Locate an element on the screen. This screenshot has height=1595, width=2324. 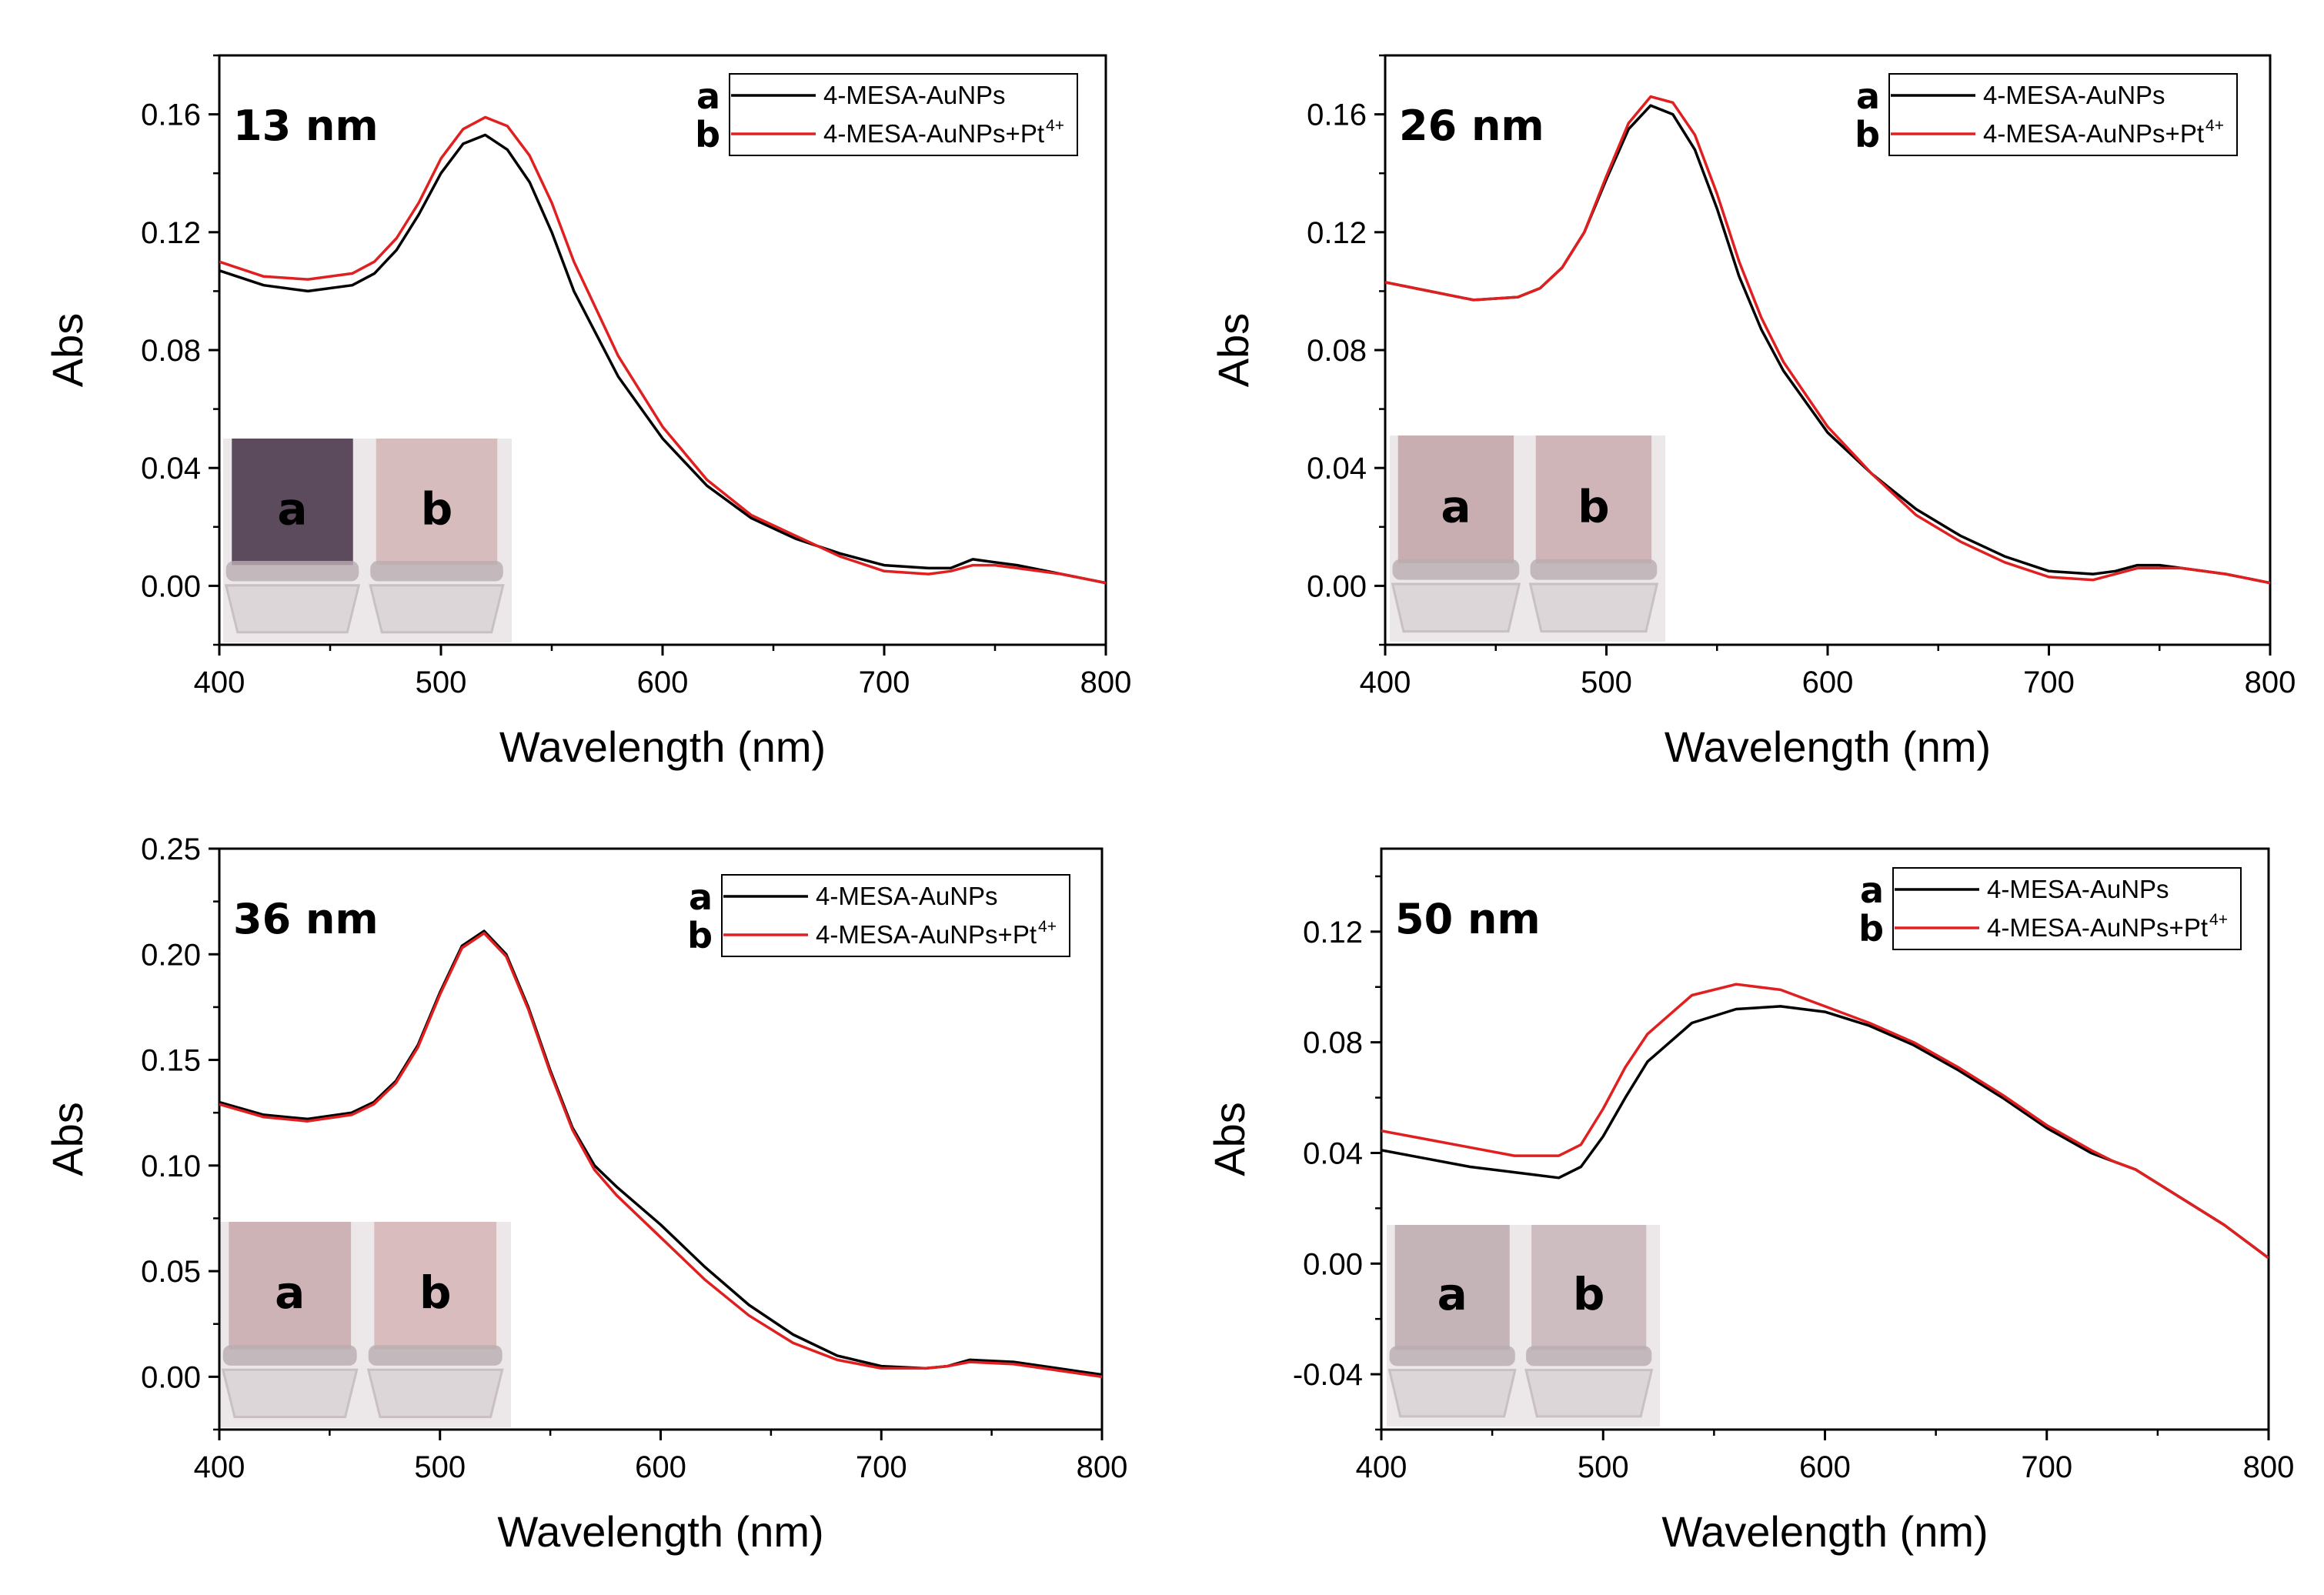
y-tick-label: 0.00 is located at coordinates (171, 586).